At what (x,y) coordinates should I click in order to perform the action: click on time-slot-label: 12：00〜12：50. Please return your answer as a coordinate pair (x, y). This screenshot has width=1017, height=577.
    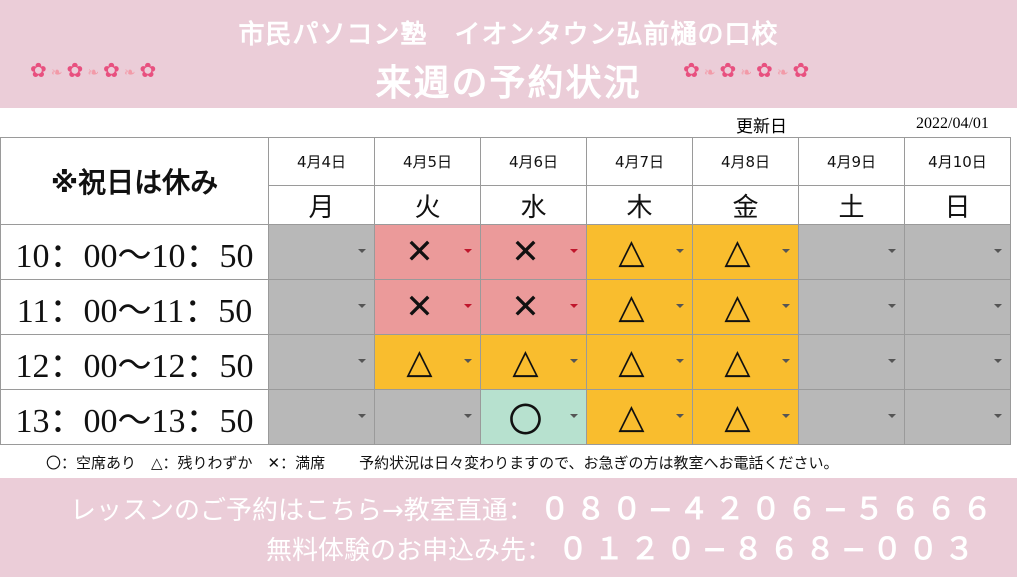
    Looking at the image, I should click on (134, 362).